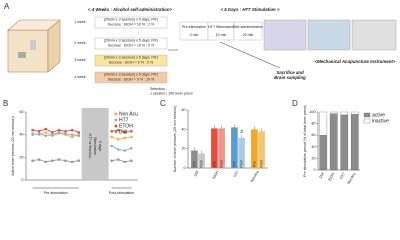  I want to click on legend-label: HT7, so click(124, 120).